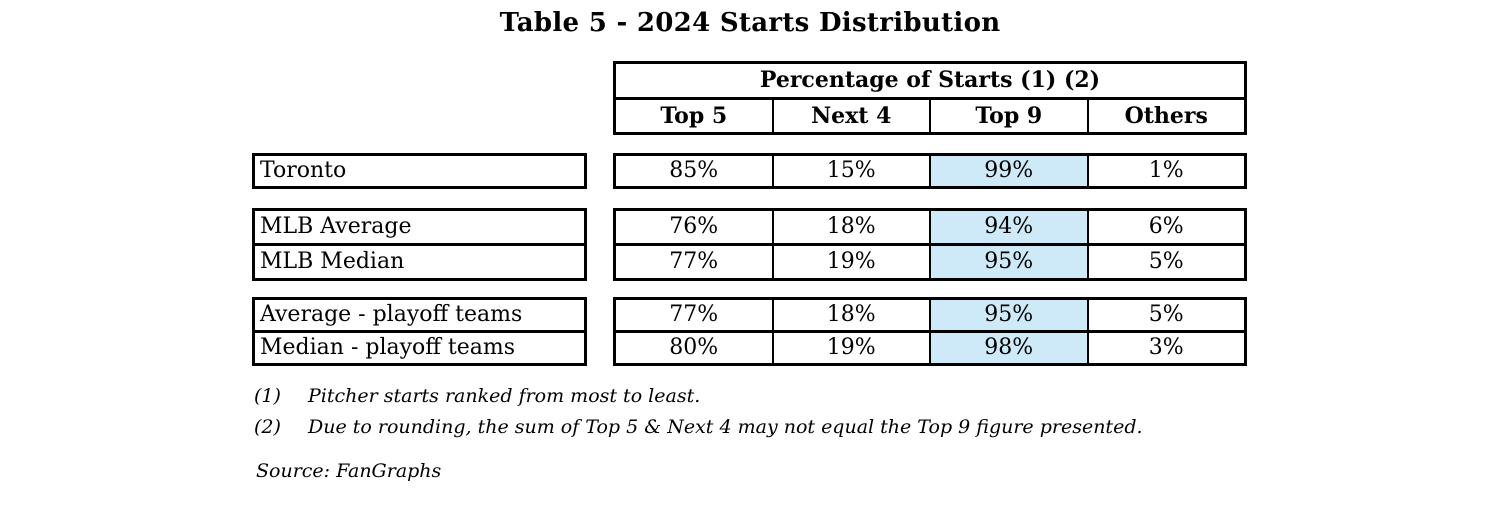 The height and width of the screenshot is (507, 1500). I want to click on row-label-mlb-median: MLB Median, so click(332, 261).